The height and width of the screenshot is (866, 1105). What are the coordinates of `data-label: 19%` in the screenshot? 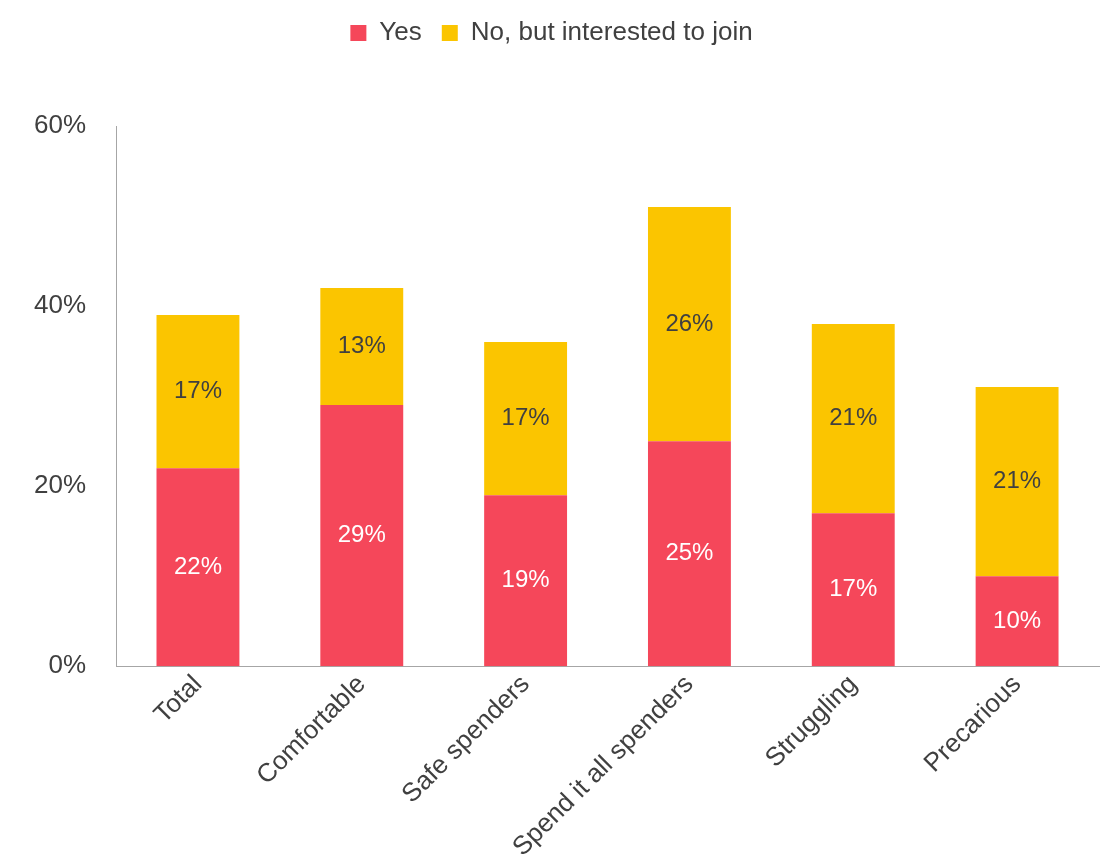 It's located at (525, 579).